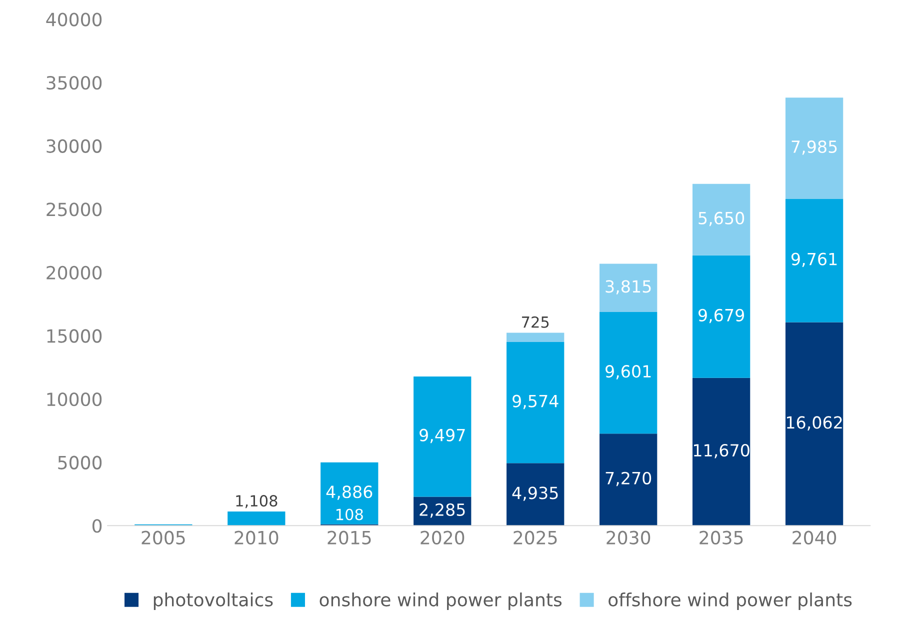  What do you see at coordinates (441, 601) in the screenshot?
I see `legend-label: onshore wind power plants` at bounding box center [441, 601].